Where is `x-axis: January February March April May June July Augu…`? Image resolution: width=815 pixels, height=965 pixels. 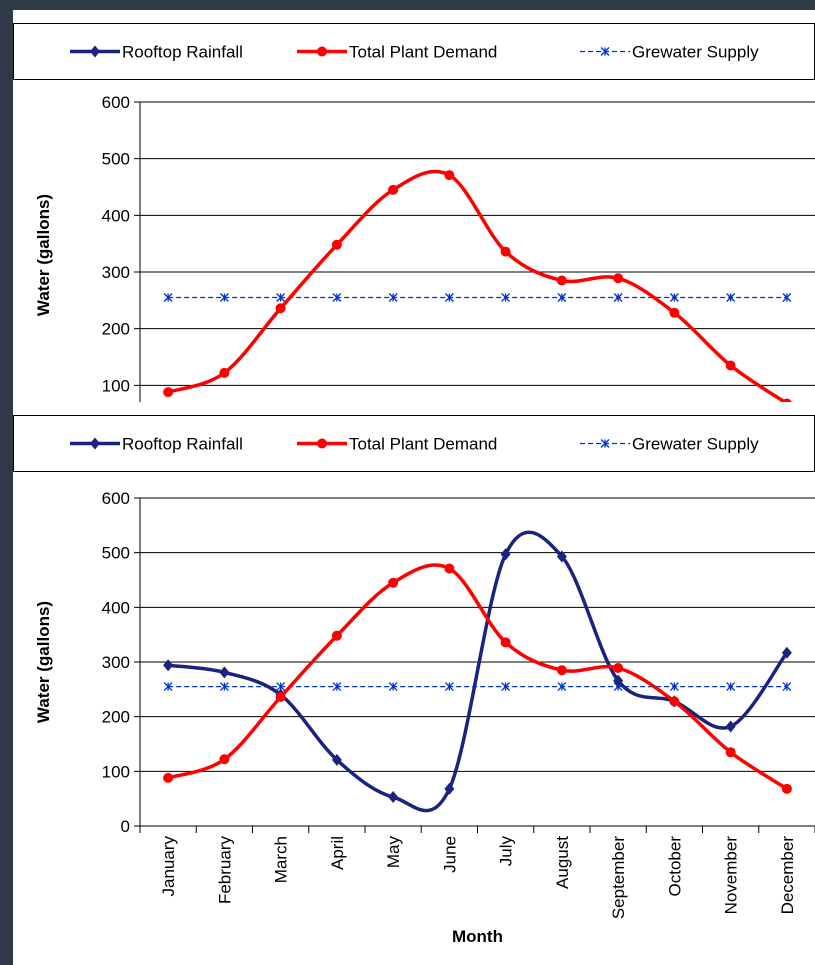 x-axis: January February March April May June July Augu… is located at coordinates (477, 872).